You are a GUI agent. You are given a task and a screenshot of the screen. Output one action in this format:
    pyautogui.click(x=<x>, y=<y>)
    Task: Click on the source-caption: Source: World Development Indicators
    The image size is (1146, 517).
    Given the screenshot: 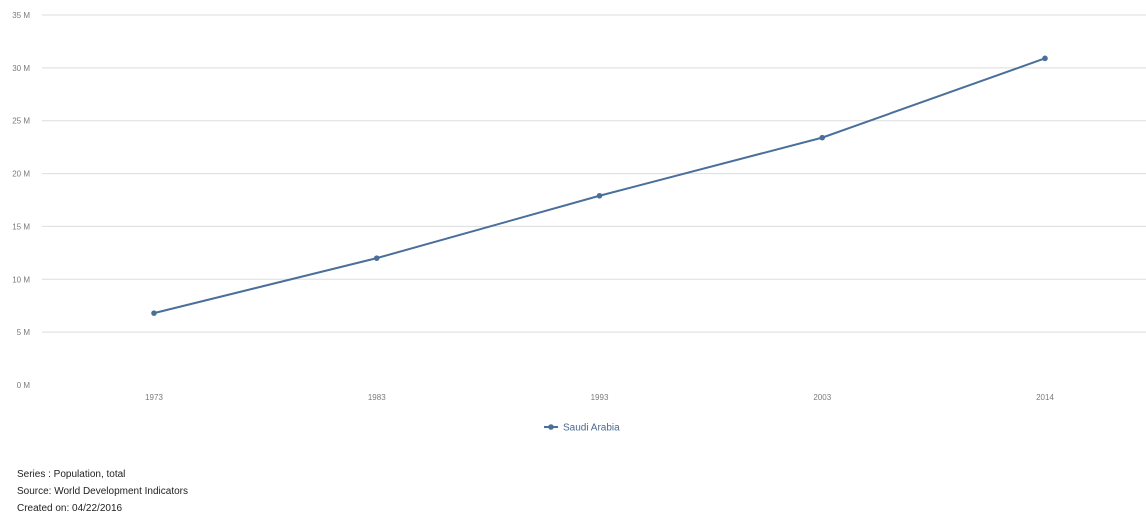 What is the action you would take?
    pyautogui.click(x=103, y=491)
    